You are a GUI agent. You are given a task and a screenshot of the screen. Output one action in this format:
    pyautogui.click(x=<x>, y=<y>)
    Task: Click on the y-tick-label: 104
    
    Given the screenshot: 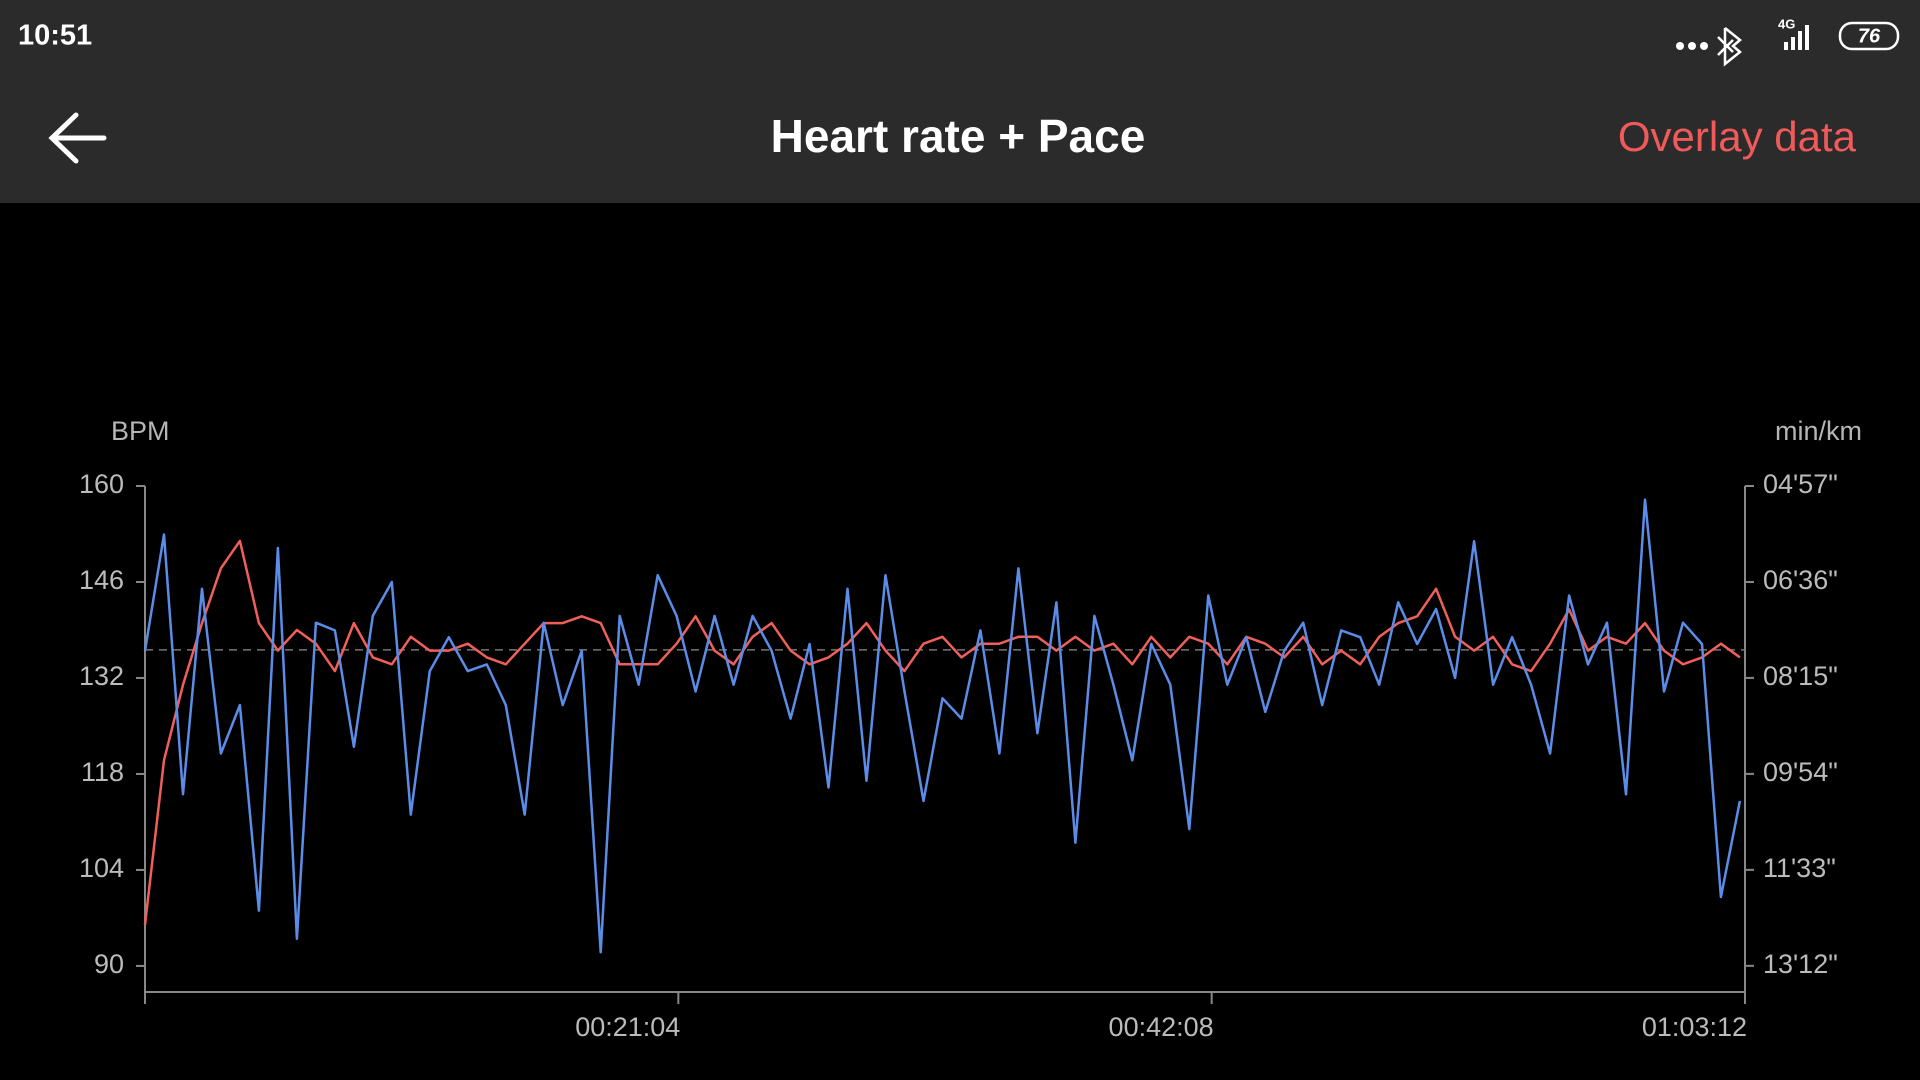 What is the action you would take?
    pyautogui.click(x=101, y=868)
    